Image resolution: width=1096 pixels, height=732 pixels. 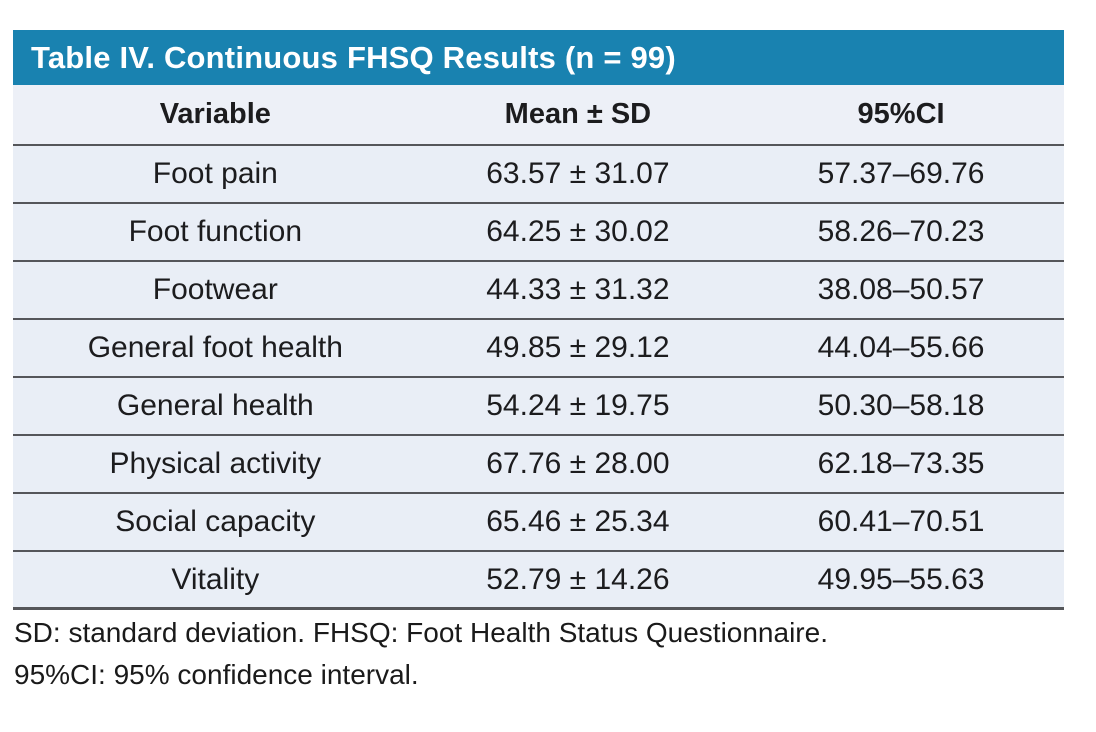 What do you see at coordinates (901, 173) in the screenshot?
I see `cell-ci: 57.37–69.76` at bounding box center [901, 173].